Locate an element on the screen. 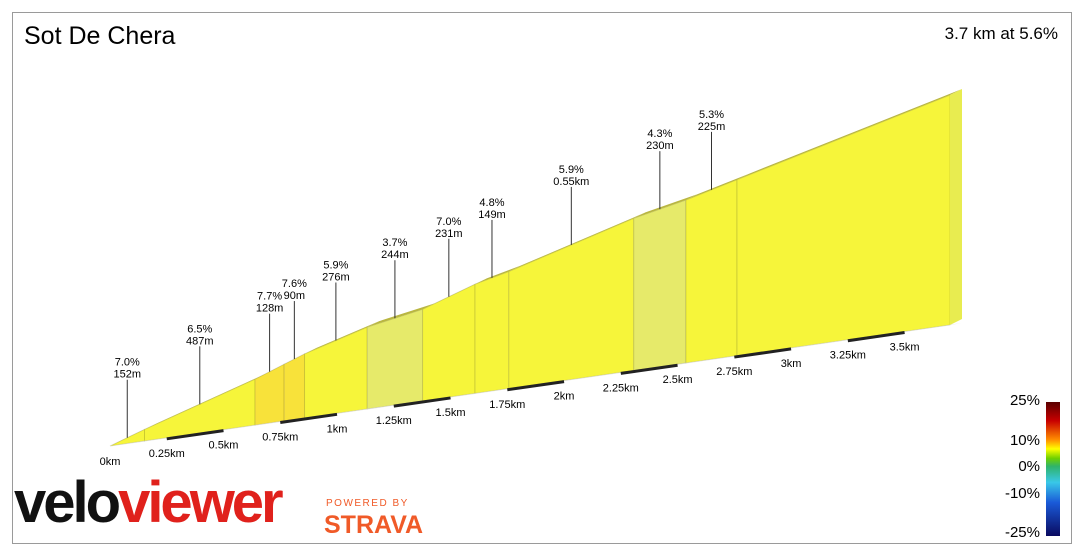 The width and height of the screenshot is (1086, 556). segment-grade-label: 7.6% is located at coordinates (294, 284).